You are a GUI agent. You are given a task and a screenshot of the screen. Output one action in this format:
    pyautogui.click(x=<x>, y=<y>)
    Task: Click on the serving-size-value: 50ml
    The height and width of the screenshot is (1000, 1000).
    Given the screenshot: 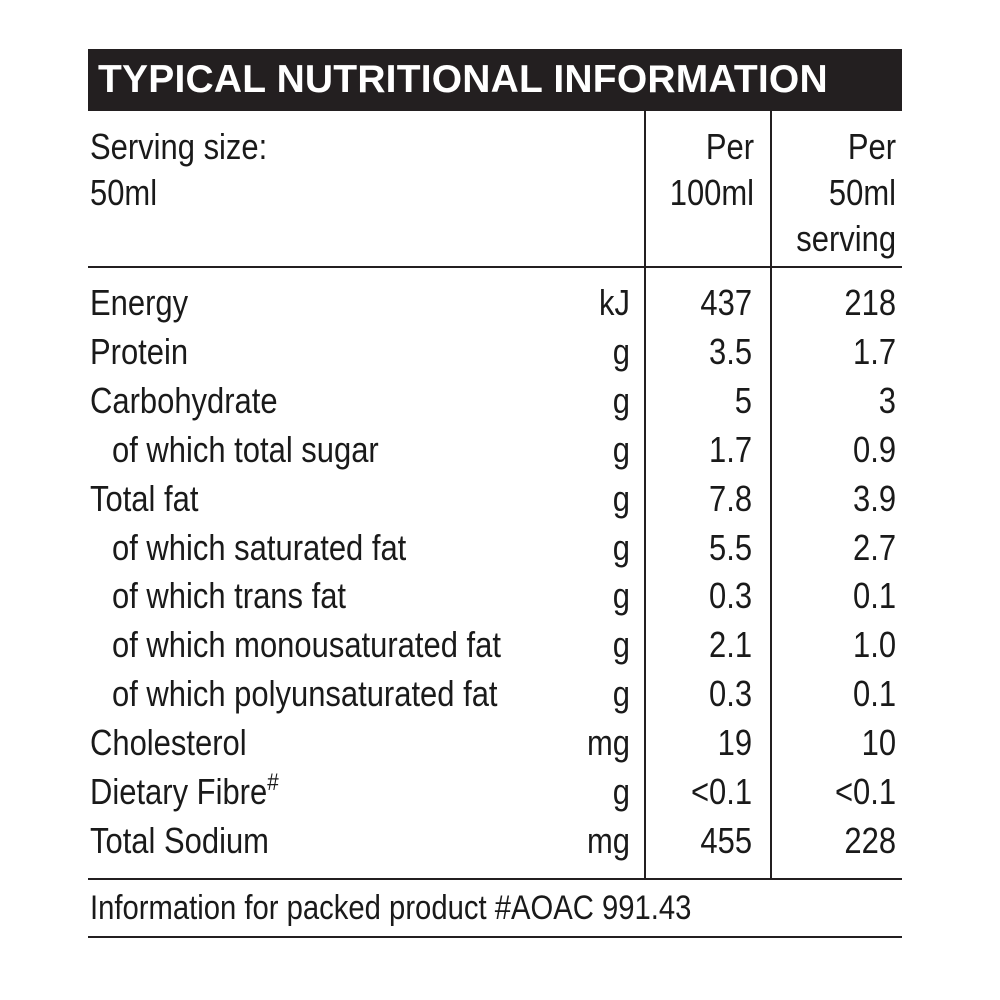 What is the action you would take?
    pyautogui.click(x=124, y=192)
    